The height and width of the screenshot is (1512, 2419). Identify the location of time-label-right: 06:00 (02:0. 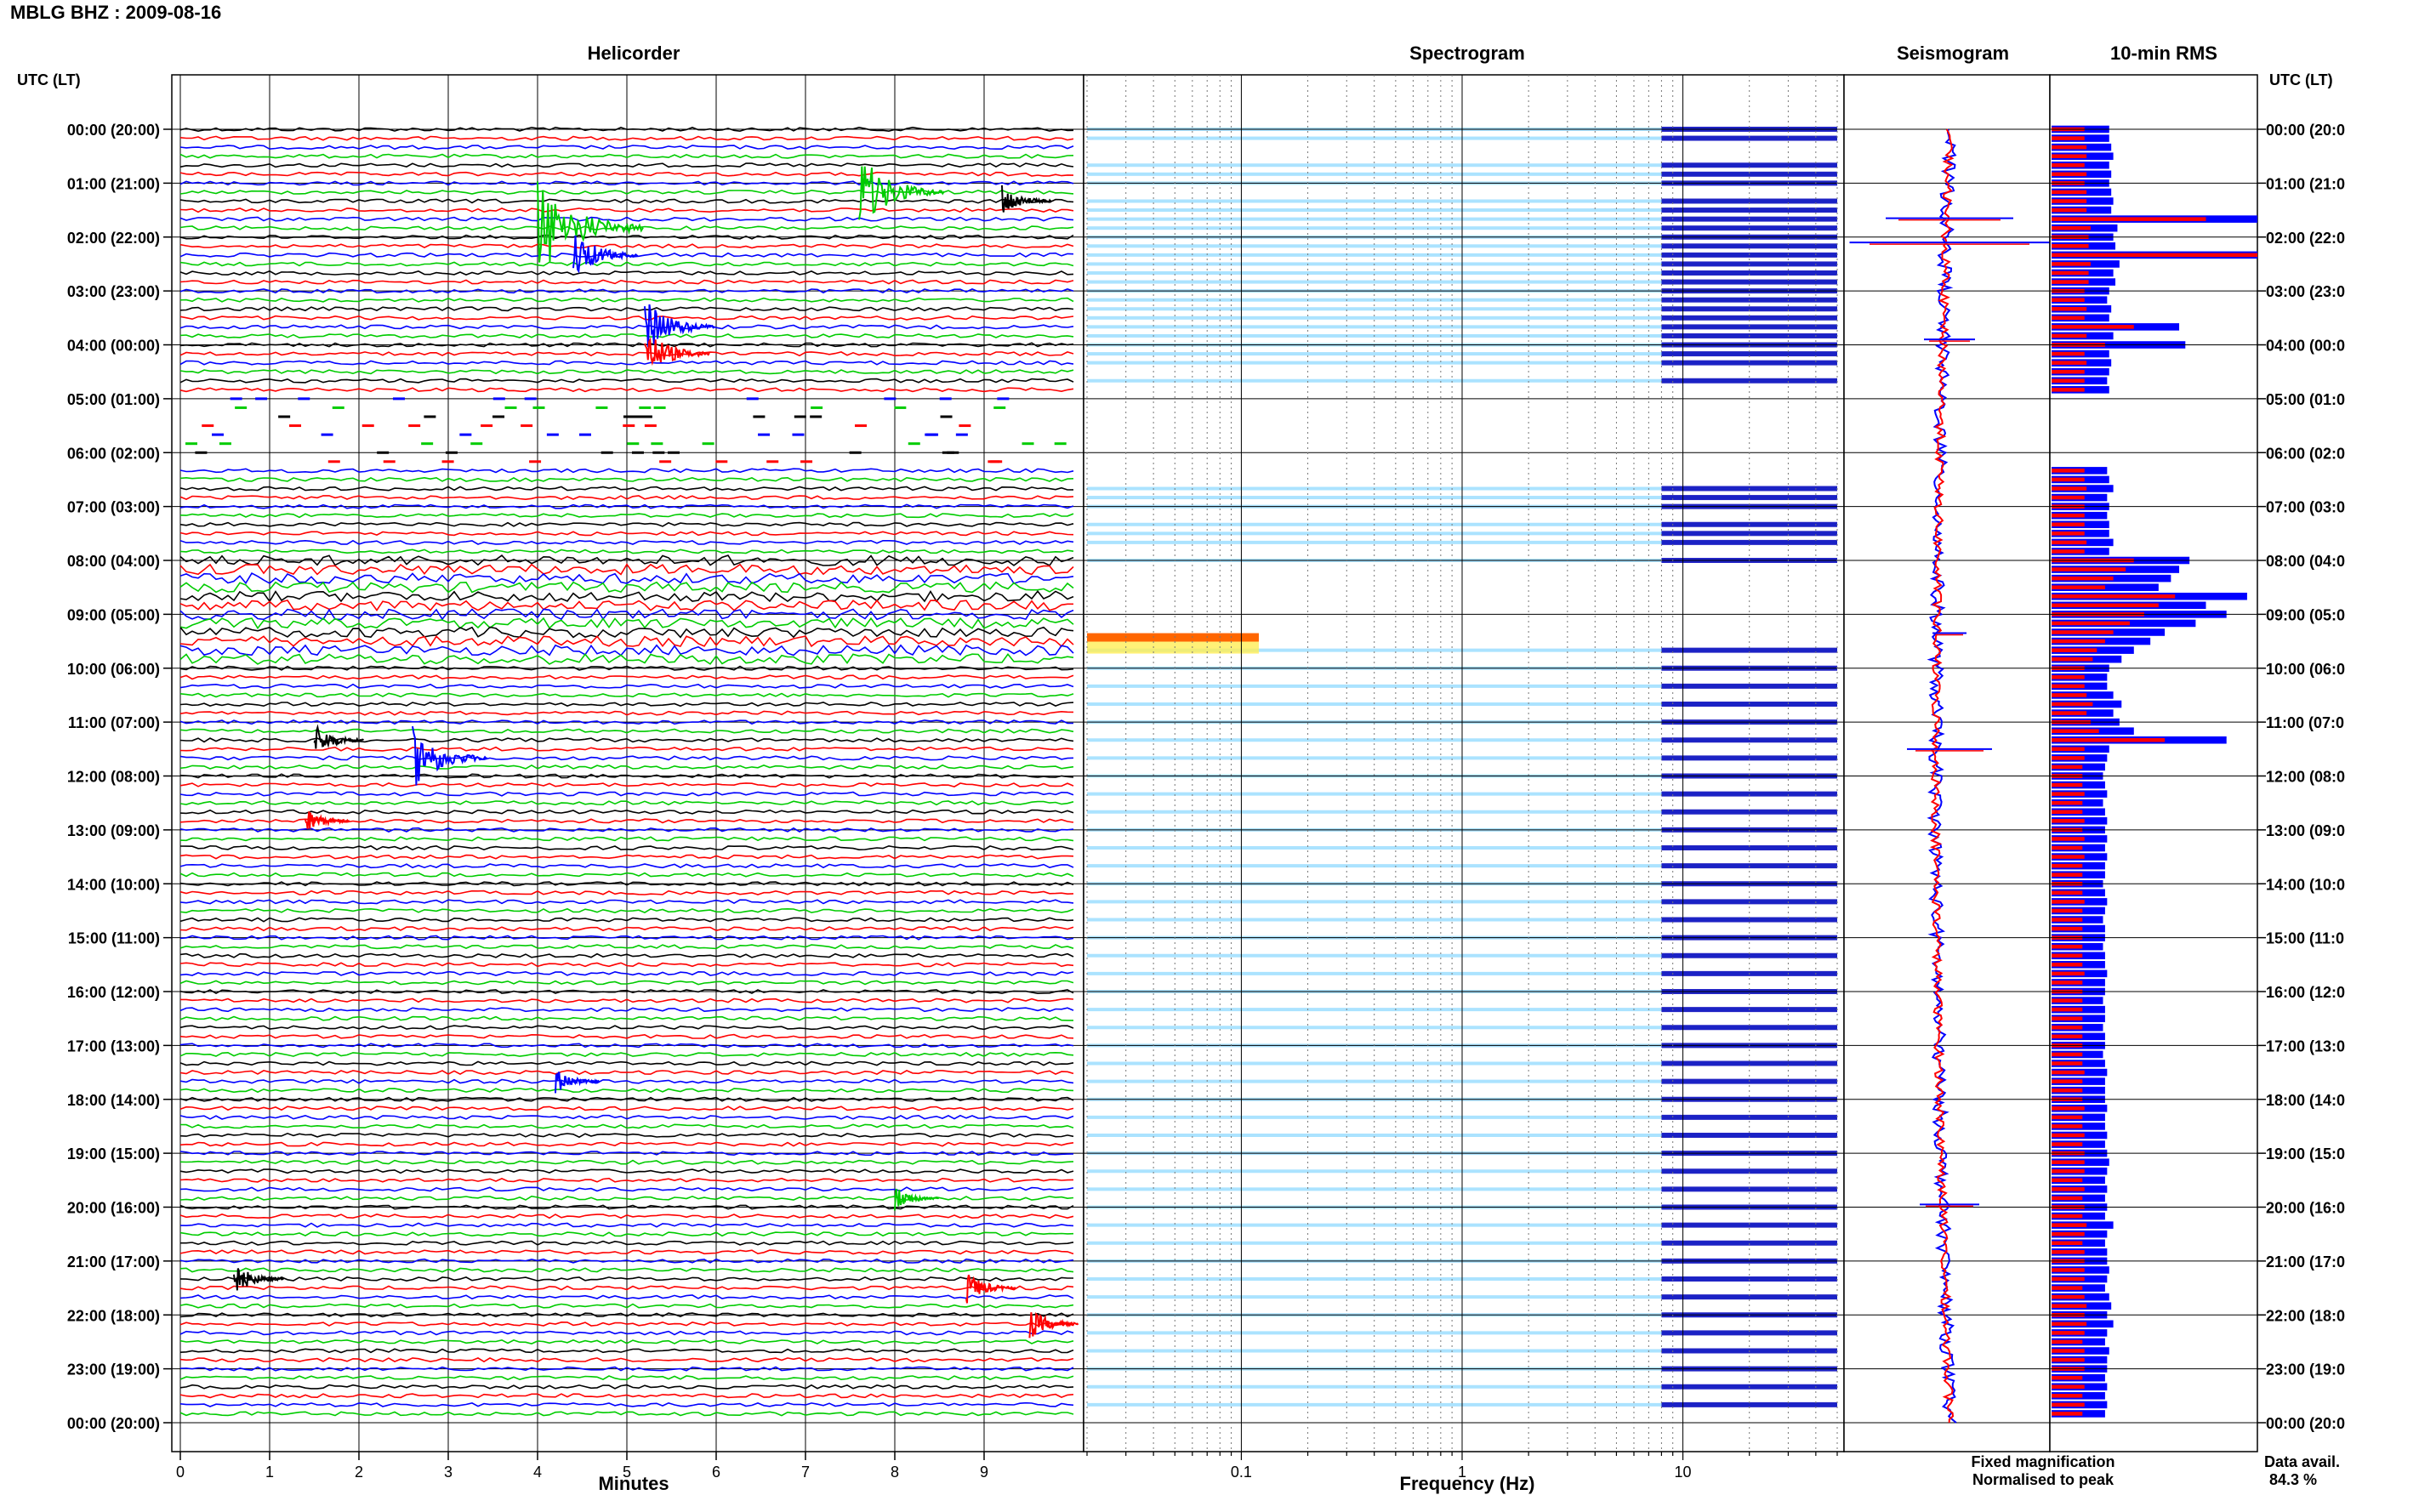
(2305, 453).